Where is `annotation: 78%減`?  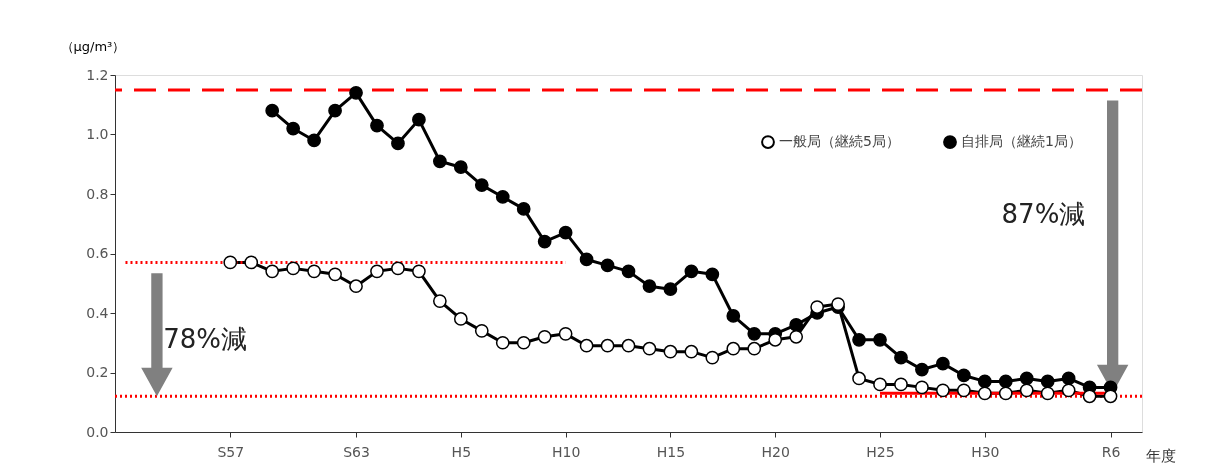 annotation: 78%減 is located at coordinates (205, 338).